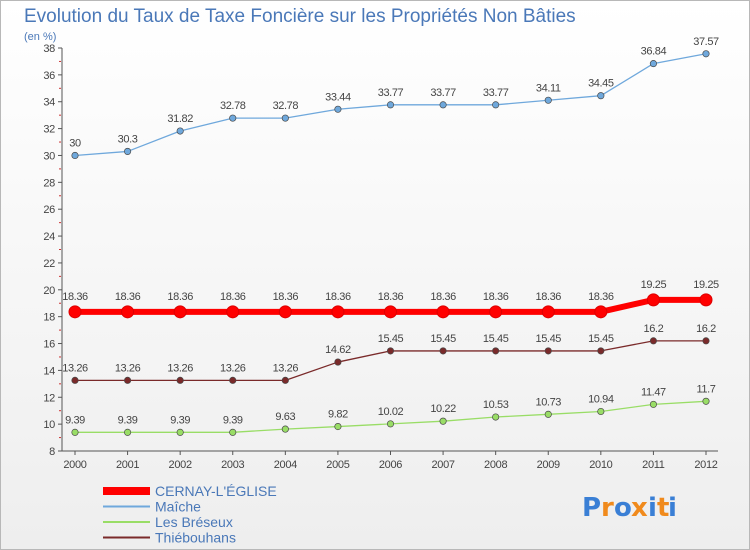 Image resolution: width=750 pixels, height=550 pixels. Describe the element at coordinates (194, 522) in the screenshot. I see `legend-label: Les Bréseux` at that location.